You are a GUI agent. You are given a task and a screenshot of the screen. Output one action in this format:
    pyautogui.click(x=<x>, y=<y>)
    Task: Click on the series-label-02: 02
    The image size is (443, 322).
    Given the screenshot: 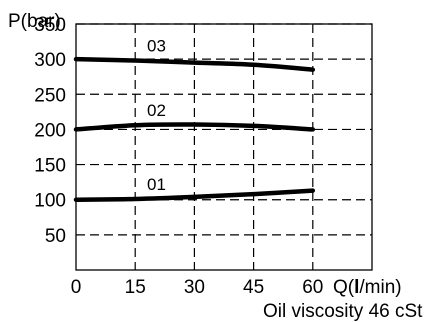 What is the action you would take?
    pyautogui.click(x=156, y=110)
    